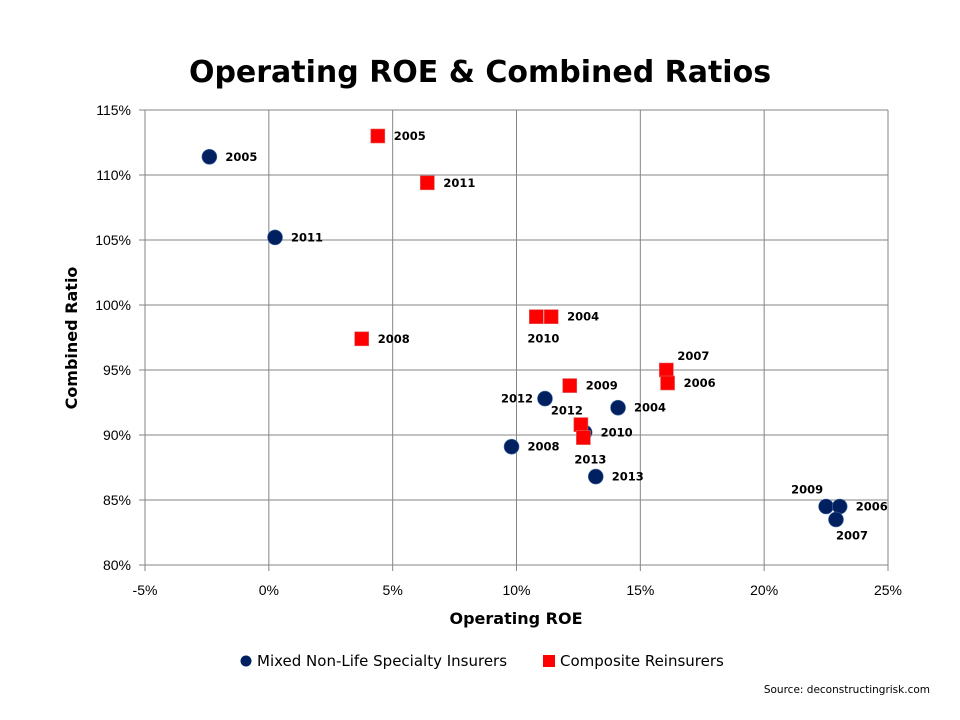 This screenshot has height=720, width=960. I want to click on y-tick-label: 85%, so click(117, 500).